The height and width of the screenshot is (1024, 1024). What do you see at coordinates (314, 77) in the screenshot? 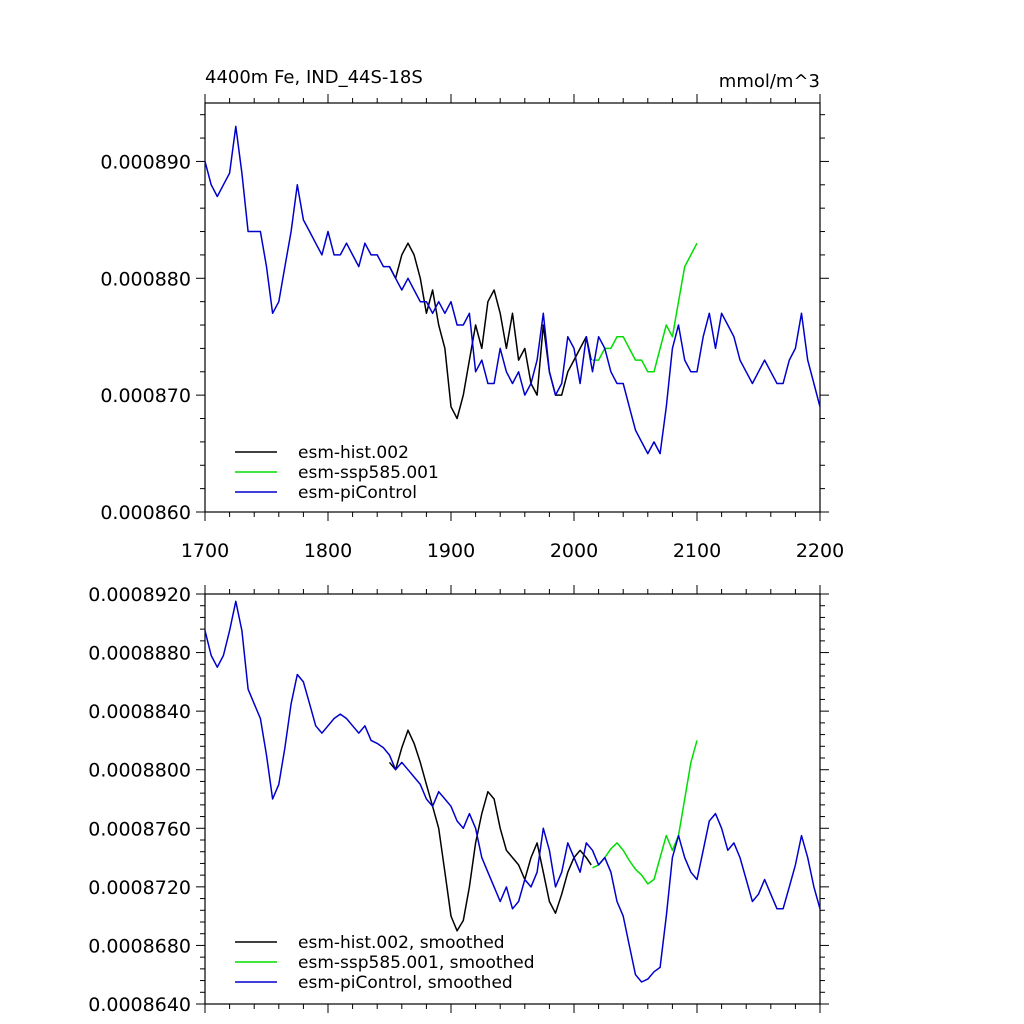
I see `chart-title: 4400m Fe, IND_44S-18S` at bounding box center [314, 77].